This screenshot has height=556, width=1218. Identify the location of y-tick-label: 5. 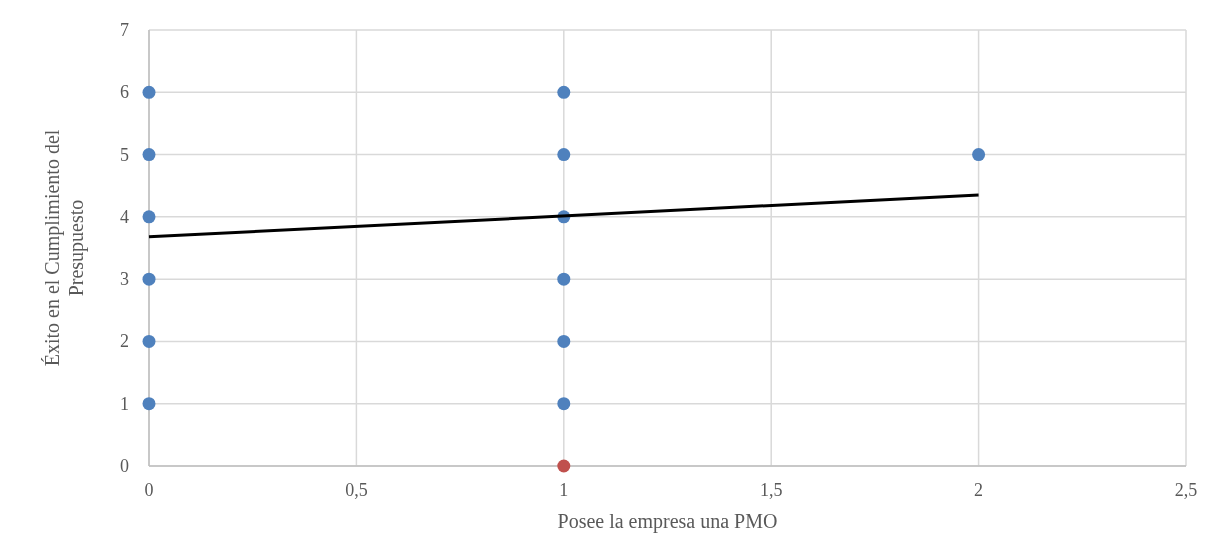
(124, 154).